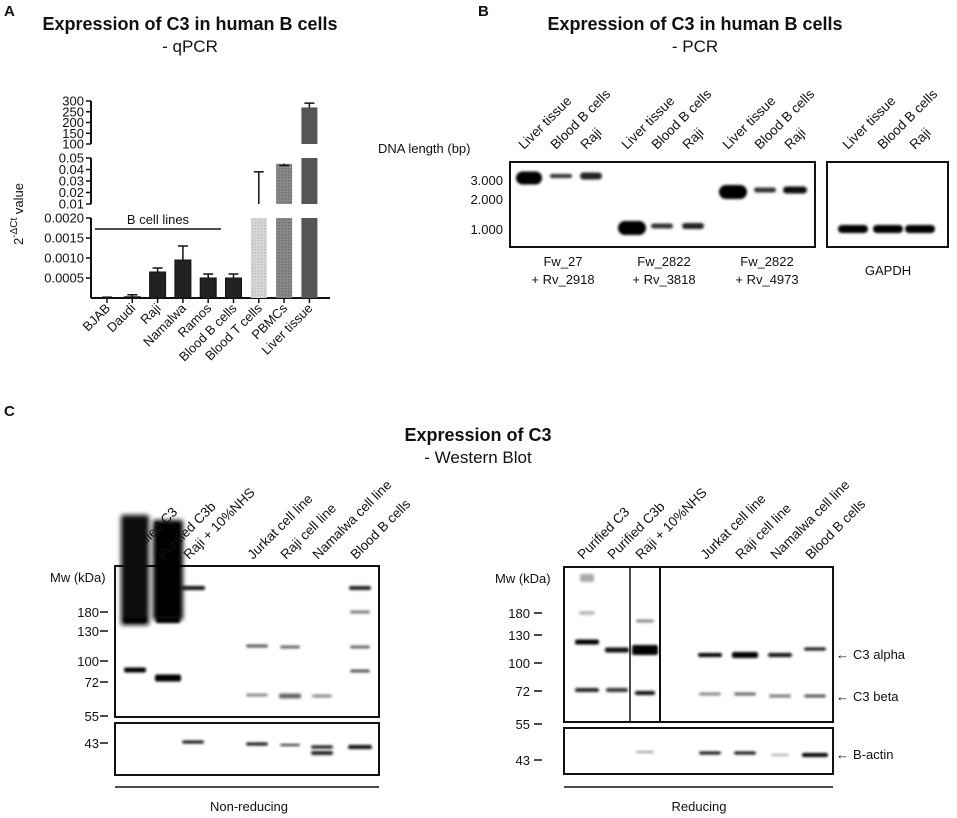  What do you see at coordinates (71, 204) in the screenshot?
I see `y-tick-label: 0.01` at bounding box center [71, 204].